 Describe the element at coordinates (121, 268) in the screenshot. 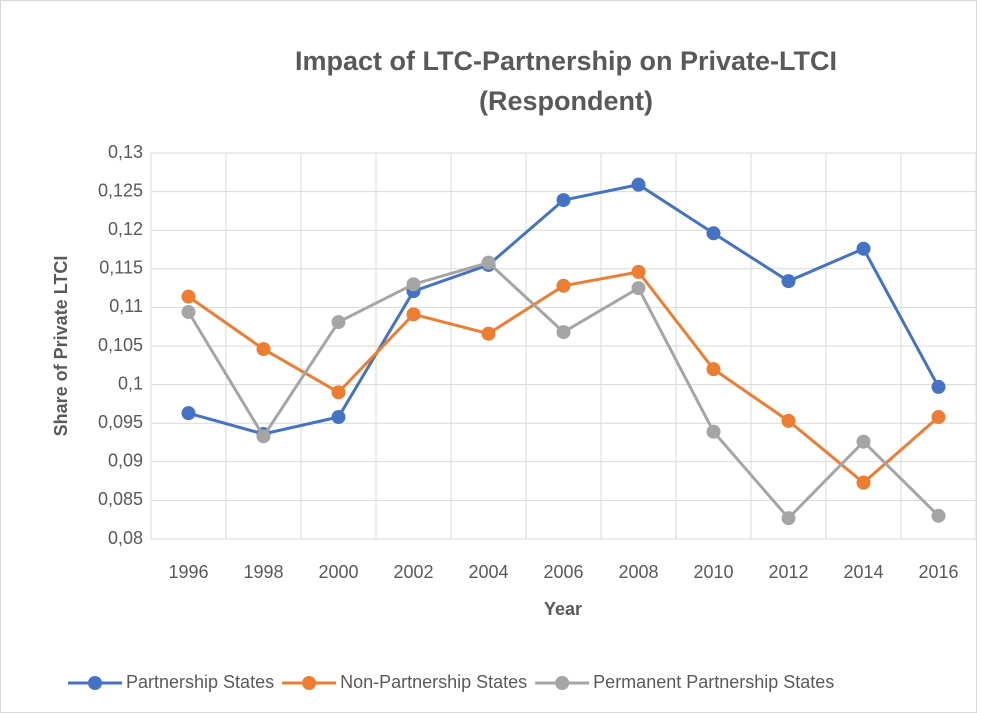

I see `y-tick-label: 0,115` at that location.